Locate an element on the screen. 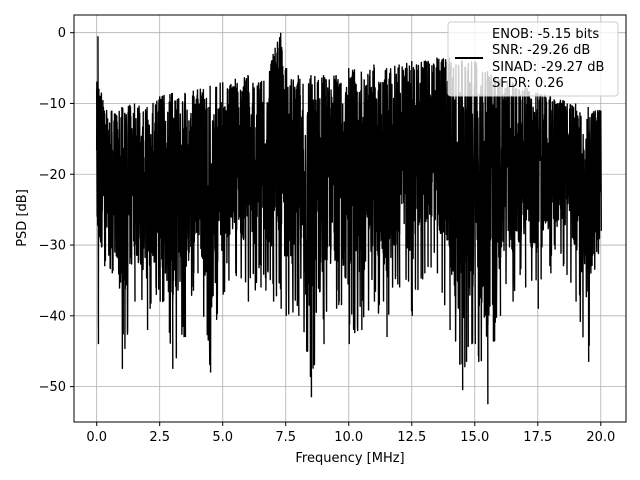  x-tick-label: 10.0 is located at coordinates (348, 437).